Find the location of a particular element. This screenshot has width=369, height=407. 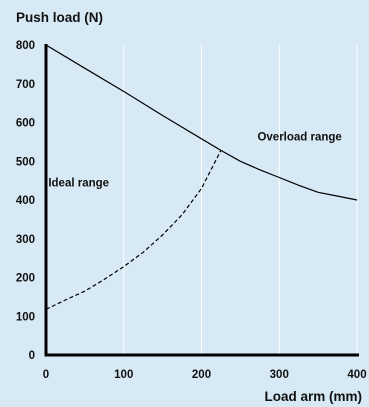

annotation-1: Overload range is located at coordinates (299, 138).